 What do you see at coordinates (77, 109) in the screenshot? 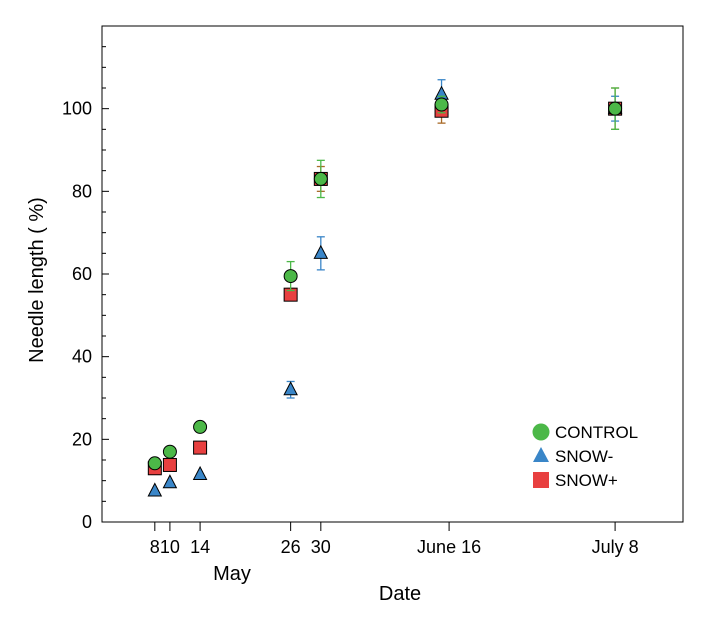
I see `y-tick-label: 100` at bounding box center [77, 109].